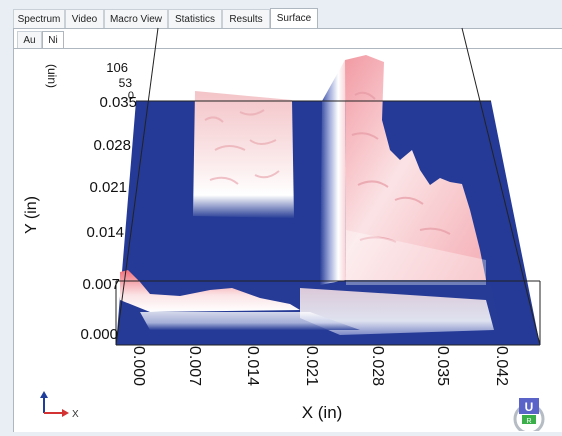 The width and height of the screenshot is (562, 436). Describe the element at coordinates (117, 67) in the screenshot. I see `z-tick-106: 106` at that location.